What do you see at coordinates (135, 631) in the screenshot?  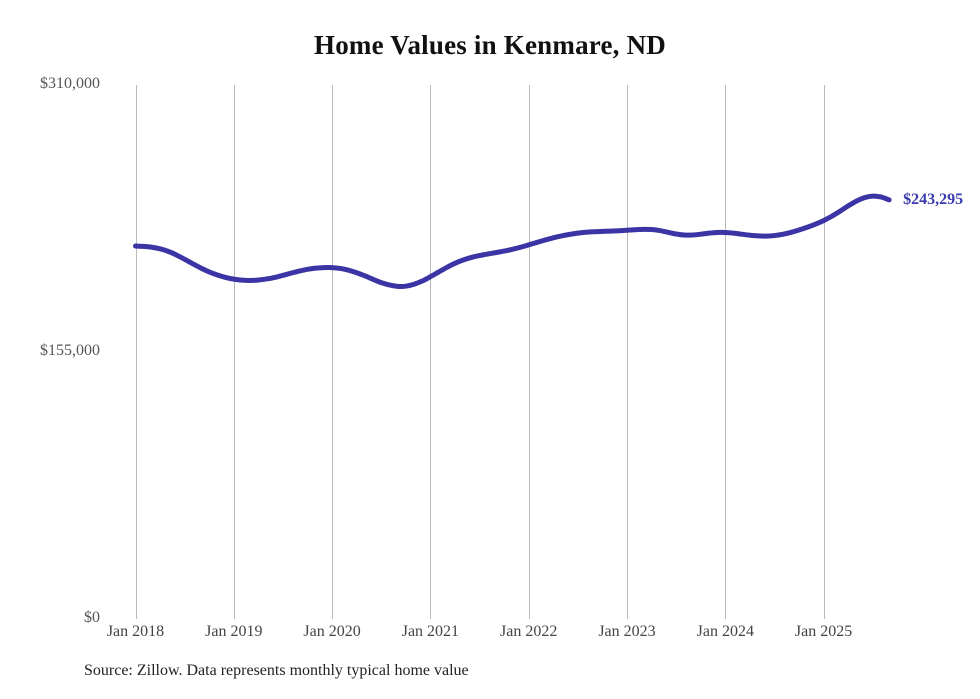 I see `x-tick-label: Jan 2018` at bounding box center [135, 631].